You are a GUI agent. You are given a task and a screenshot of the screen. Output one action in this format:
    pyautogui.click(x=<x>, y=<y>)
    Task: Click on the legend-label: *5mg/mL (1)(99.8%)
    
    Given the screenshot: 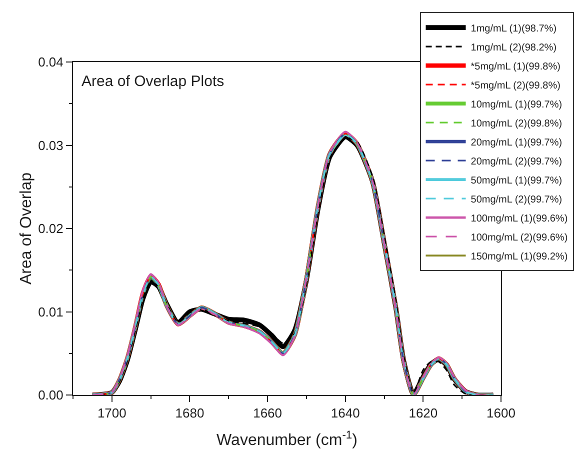 What is the action you would take?
    pyautogui.click(x=515, y=66)
    